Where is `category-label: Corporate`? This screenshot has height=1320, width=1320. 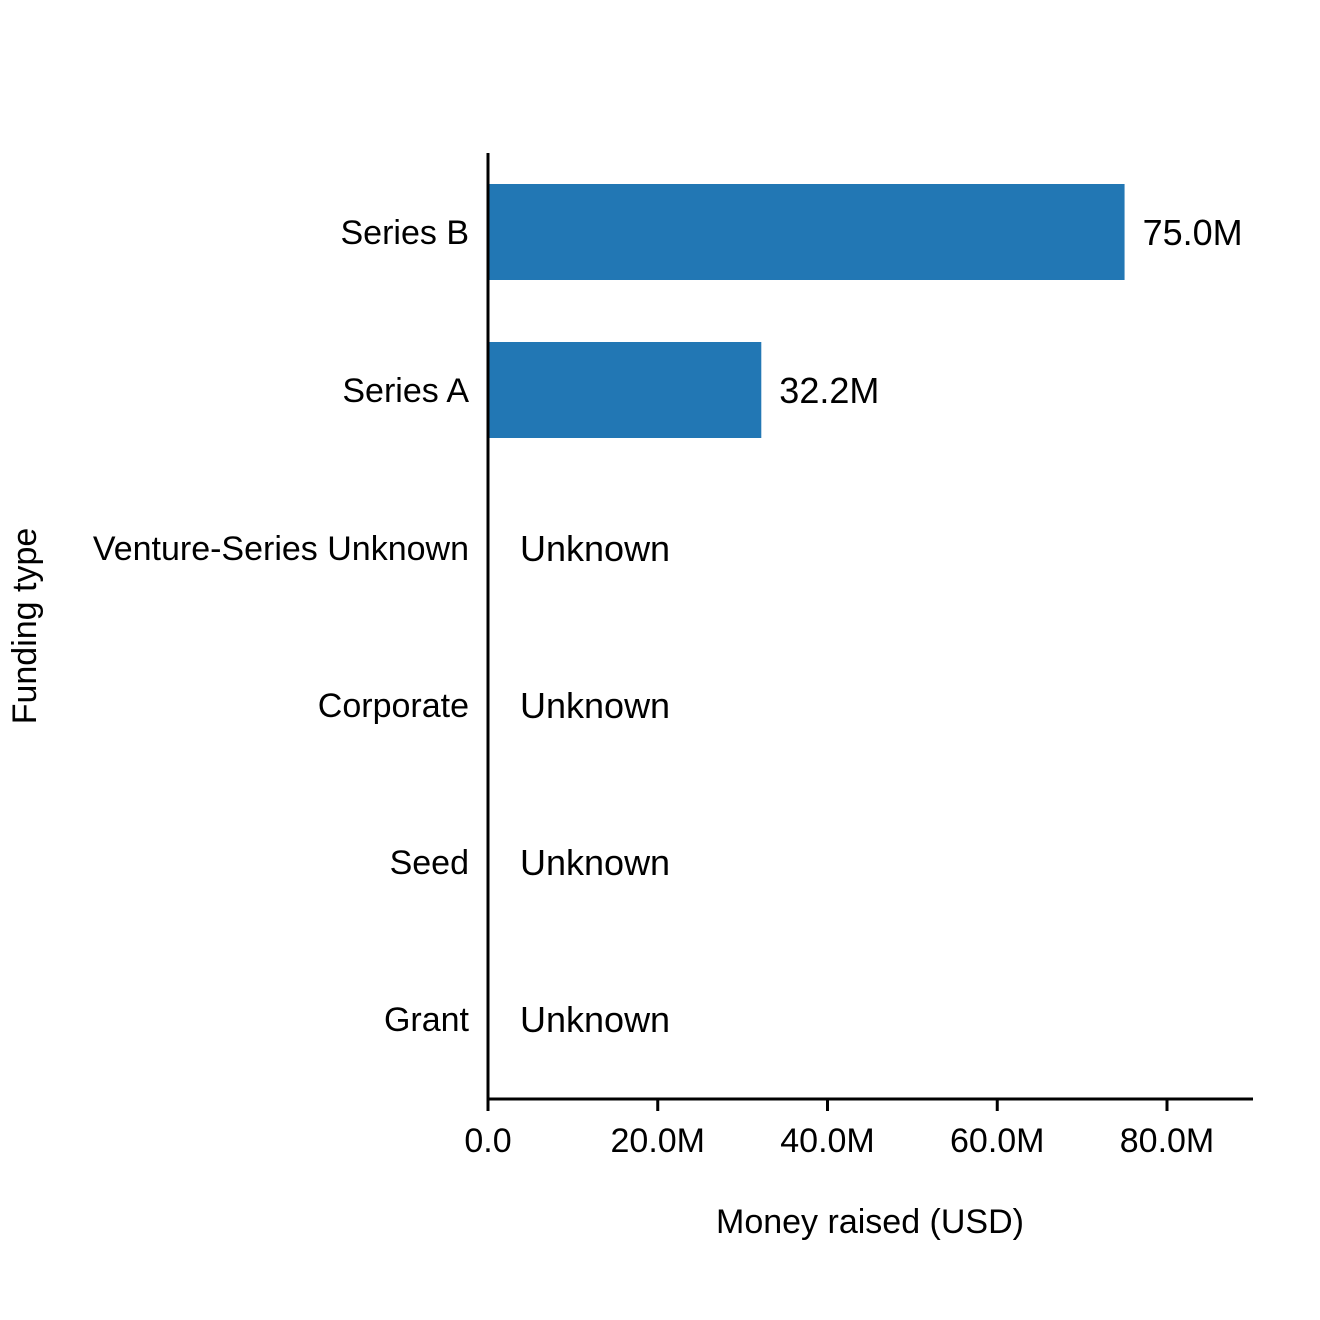 category-label: Corporate is located at coordinates (393, 706).